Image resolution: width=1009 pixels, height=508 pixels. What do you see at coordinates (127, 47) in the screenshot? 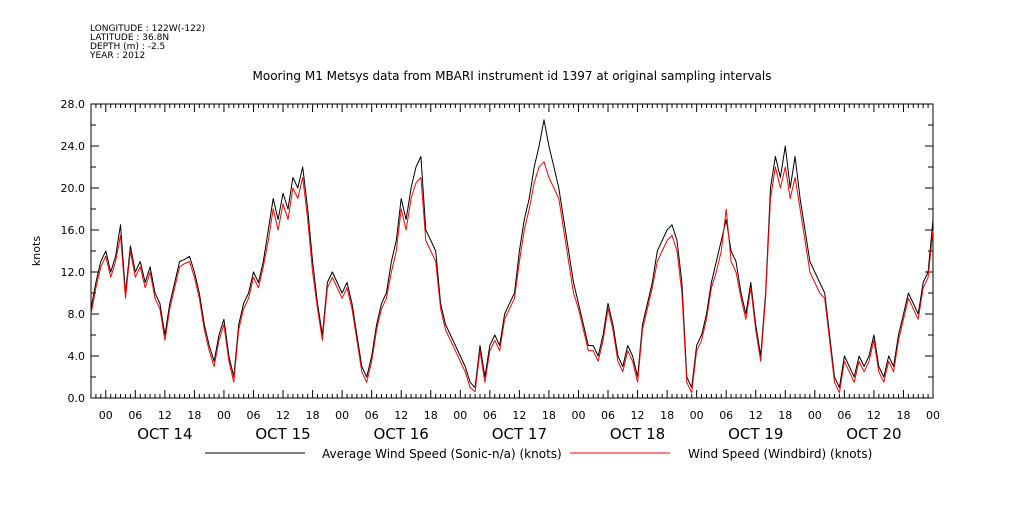
I see `metadata-depth: DEPTH (m) : -2.5` at bounding box center [127, 47].